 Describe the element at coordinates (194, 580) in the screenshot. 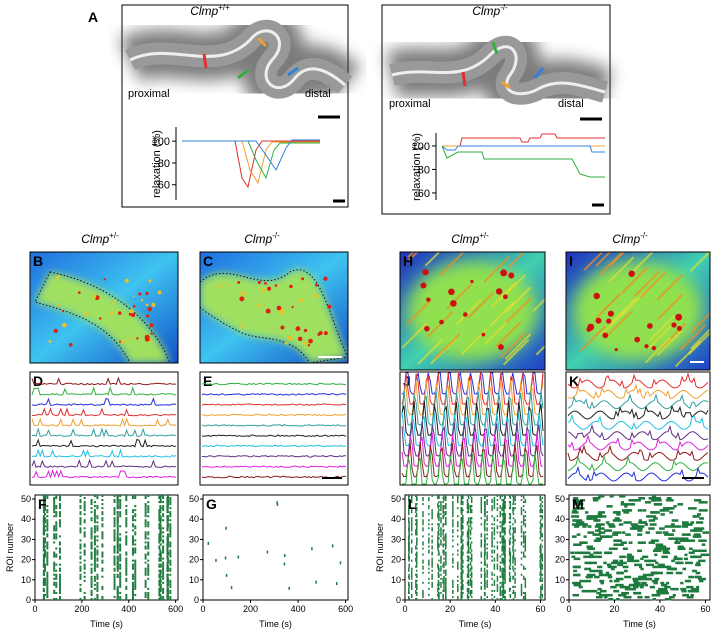

I see `y-tick-label: 10` at that location.